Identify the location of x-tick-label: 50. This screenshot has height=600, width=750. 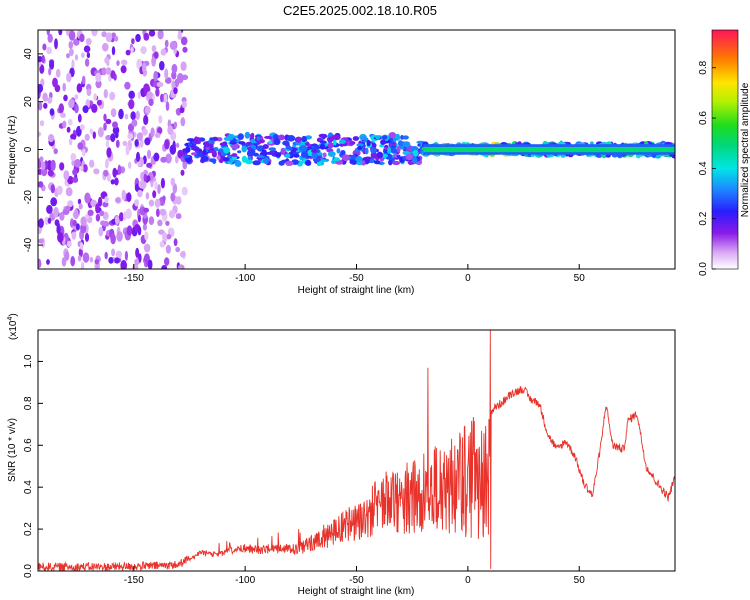
(580, 580).